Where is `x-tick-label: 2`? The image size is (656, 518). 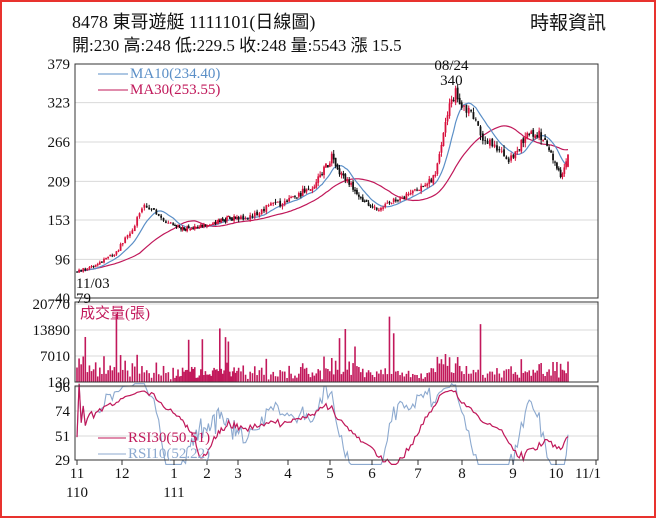
x-tick-label: 2 is located at coordinates (207, 474).